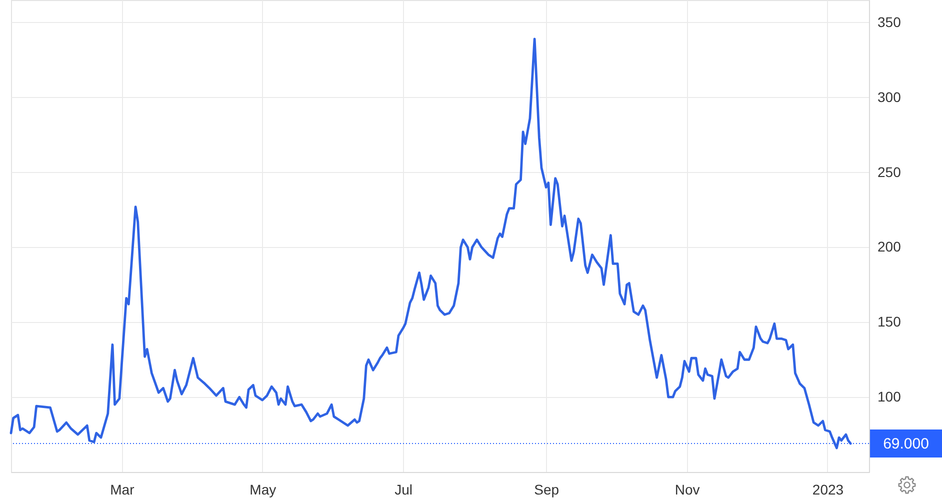 The image size is (942, 504). I want to click on x-tick-label: May, so click(263, 490).